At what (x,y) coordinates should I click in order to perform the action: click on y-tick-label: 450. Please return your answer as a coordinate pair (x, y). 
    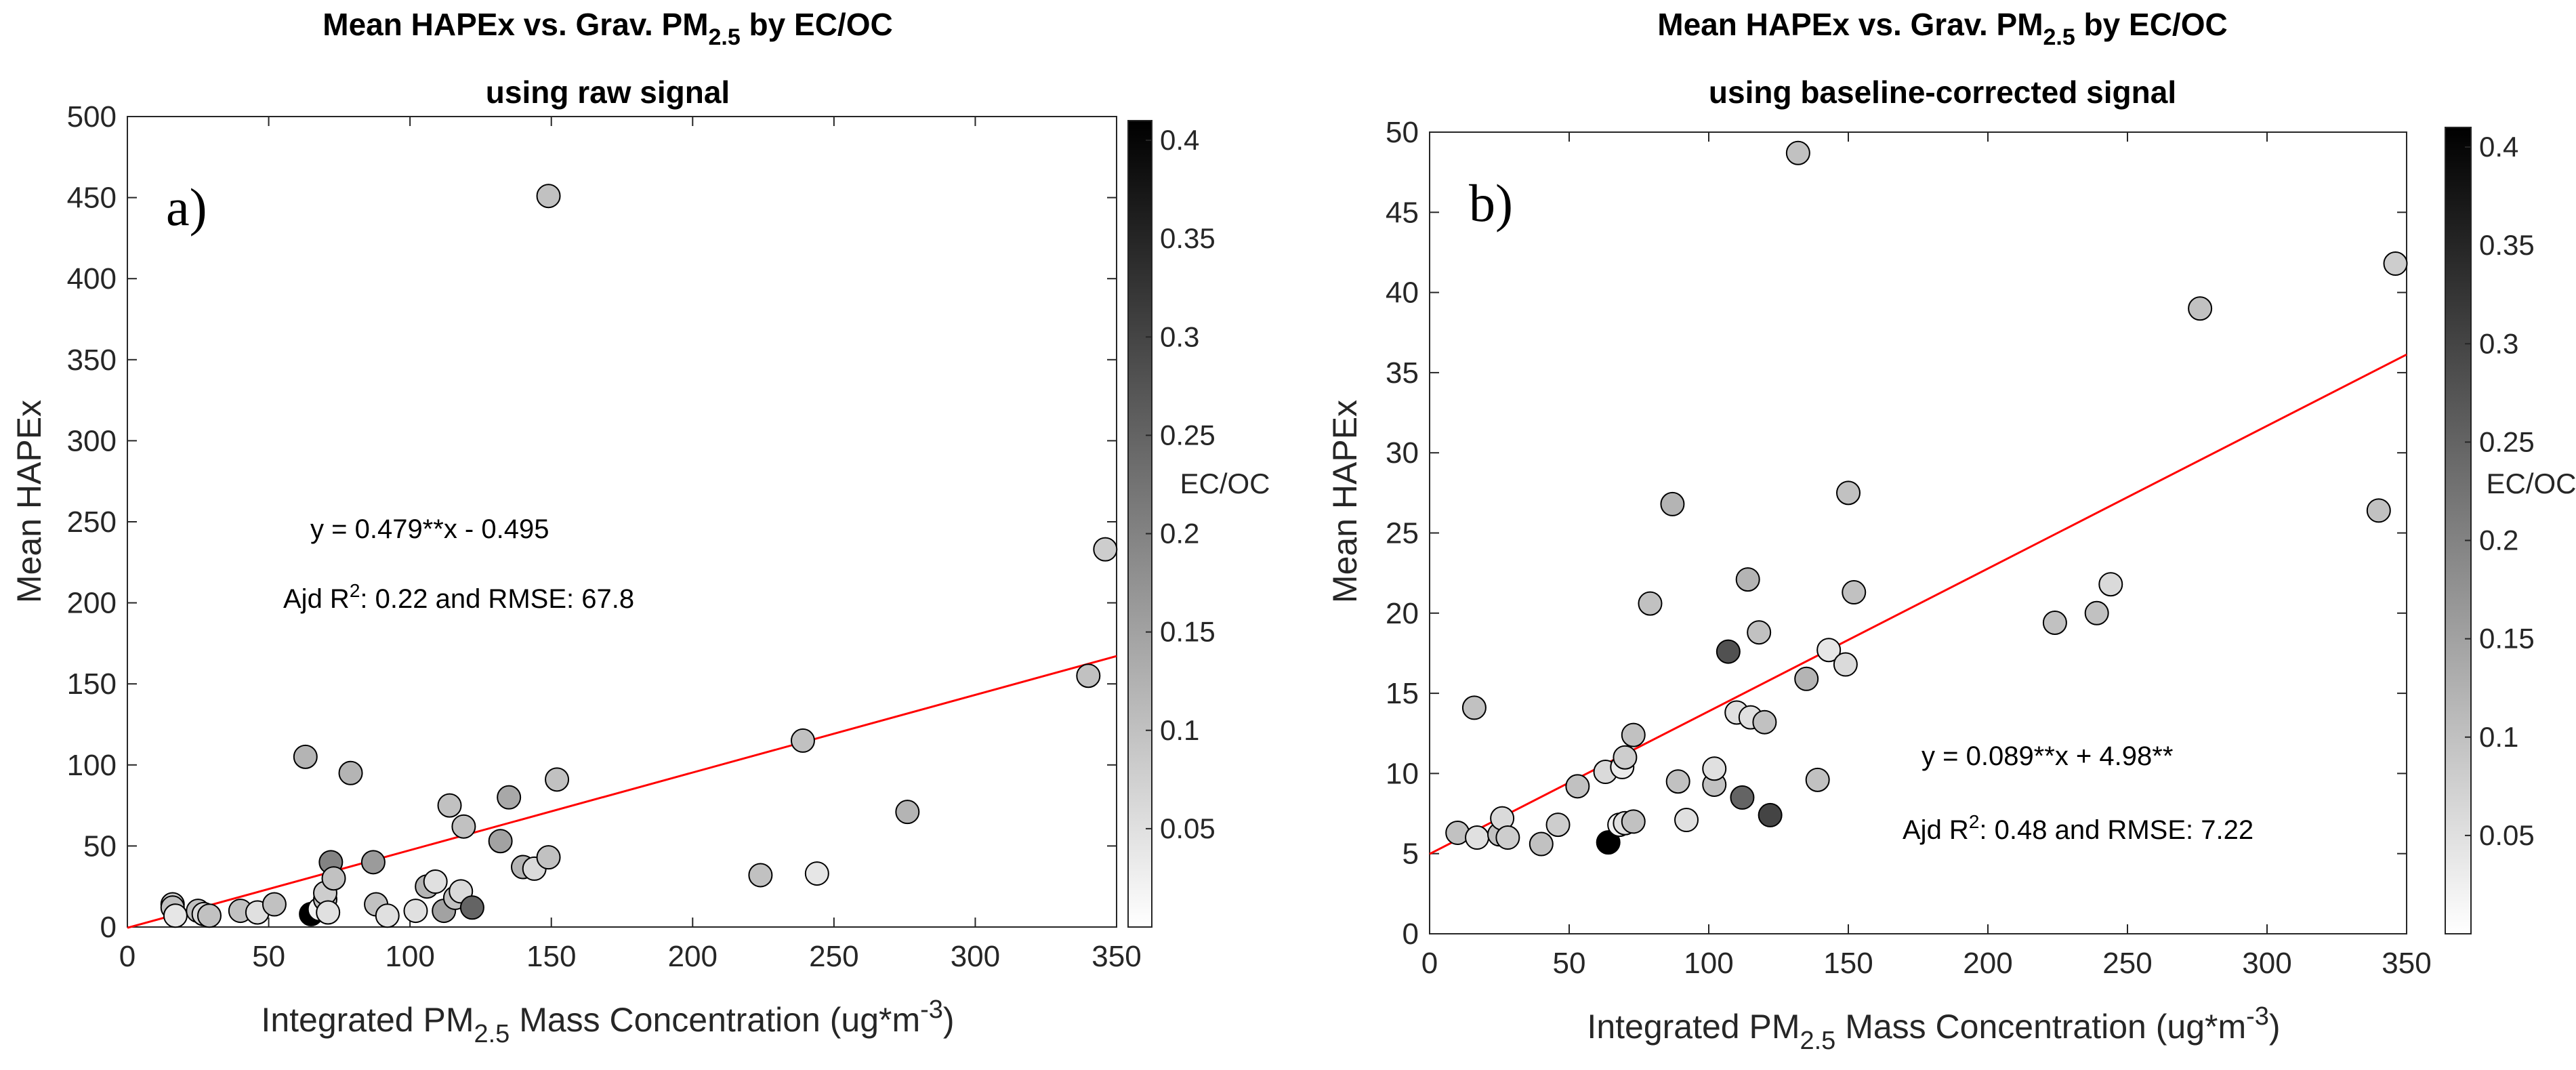
    Looking at the image, I should click on (92, 198).